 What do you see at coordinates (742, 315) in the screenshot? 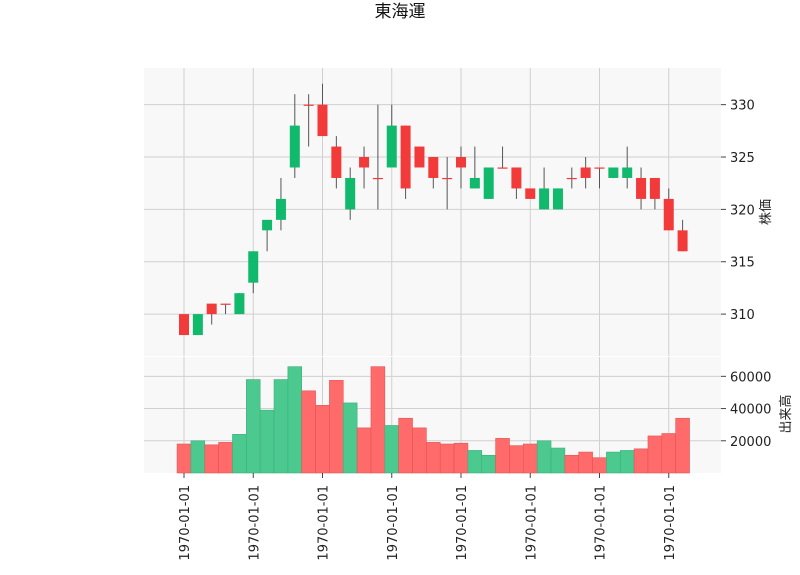
I see `price-y-tick-label: 310` at bounding box center [742, 315].